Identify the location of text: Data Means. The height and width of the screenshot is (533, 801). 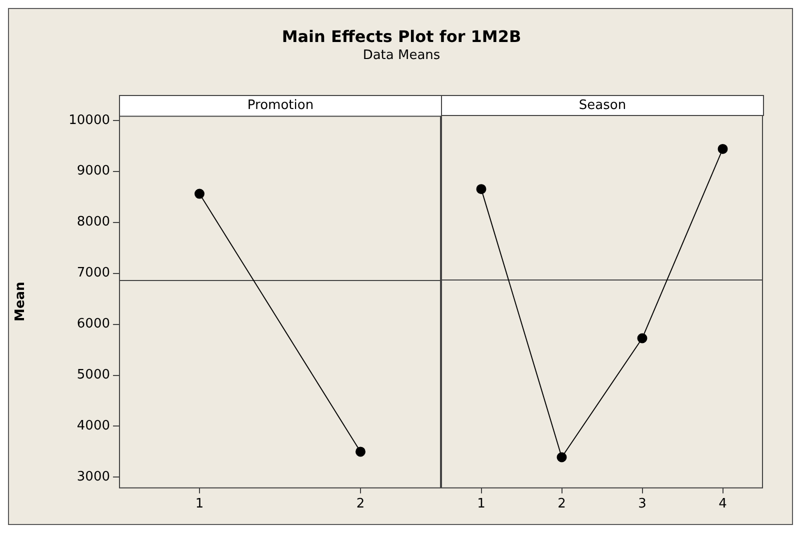
(402, 55).